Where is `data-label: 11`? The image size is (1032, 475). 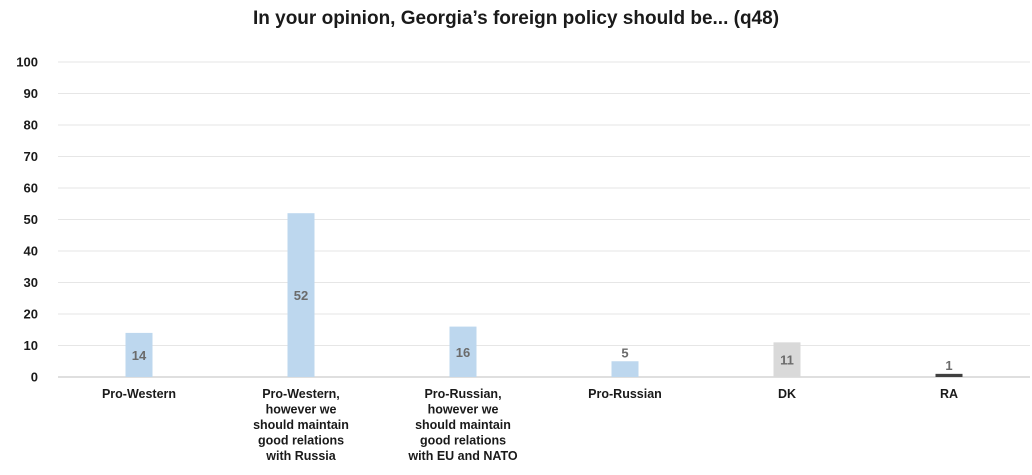 data-label: 11 is located at coordinates (787, 360).